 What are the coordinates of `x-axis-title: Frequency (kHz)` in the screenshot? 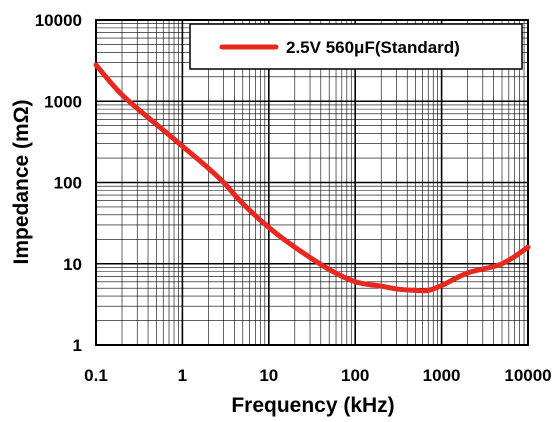 It's located at (312, 405).